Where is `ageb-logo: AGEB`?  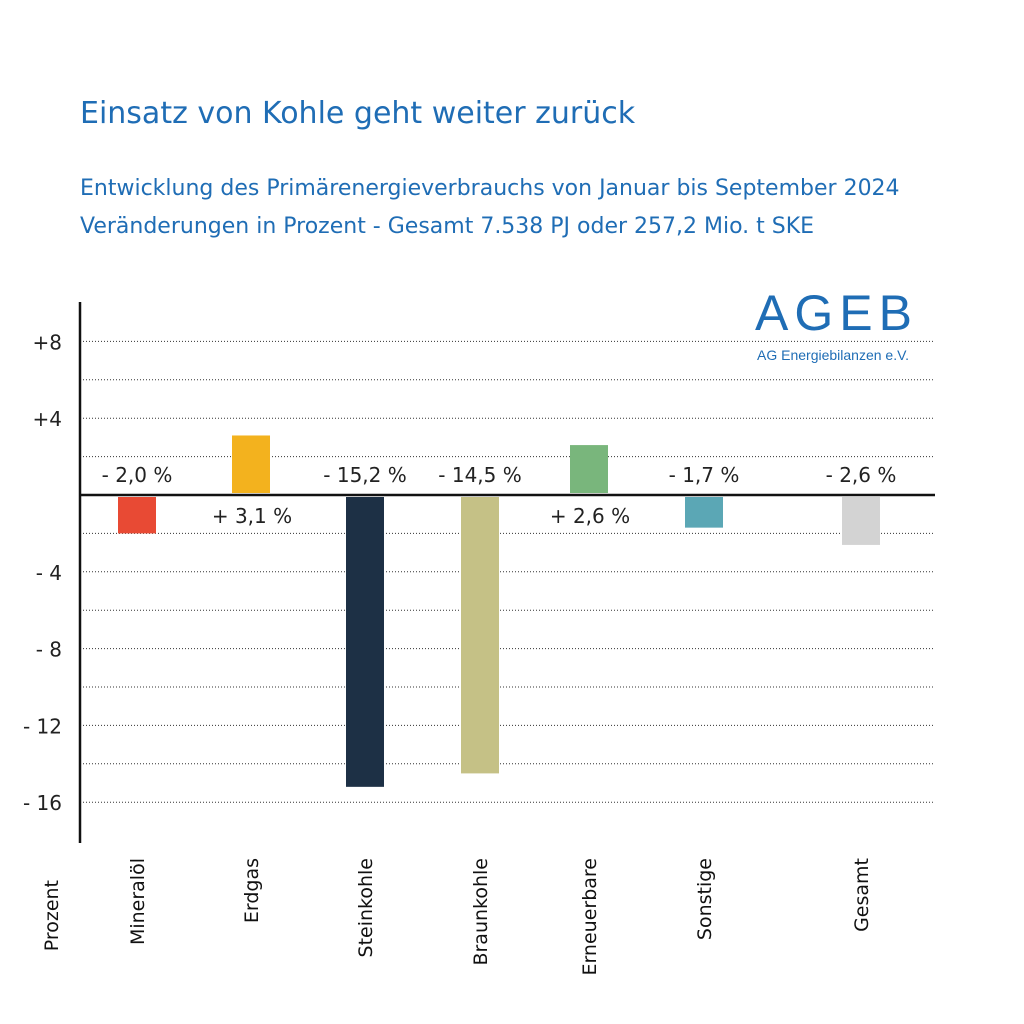 ageb-logo: AGEB is located at coordinates (836, 313).